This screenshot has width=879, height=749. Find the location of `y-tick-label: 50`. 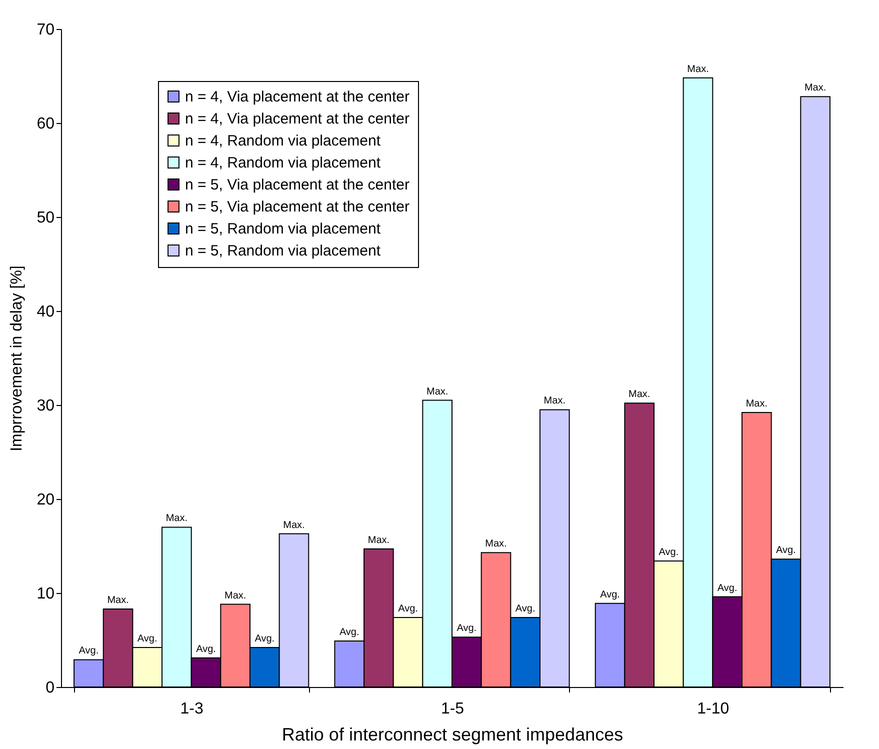

y-tick-label: 50 is located at coordinates (45, 218).